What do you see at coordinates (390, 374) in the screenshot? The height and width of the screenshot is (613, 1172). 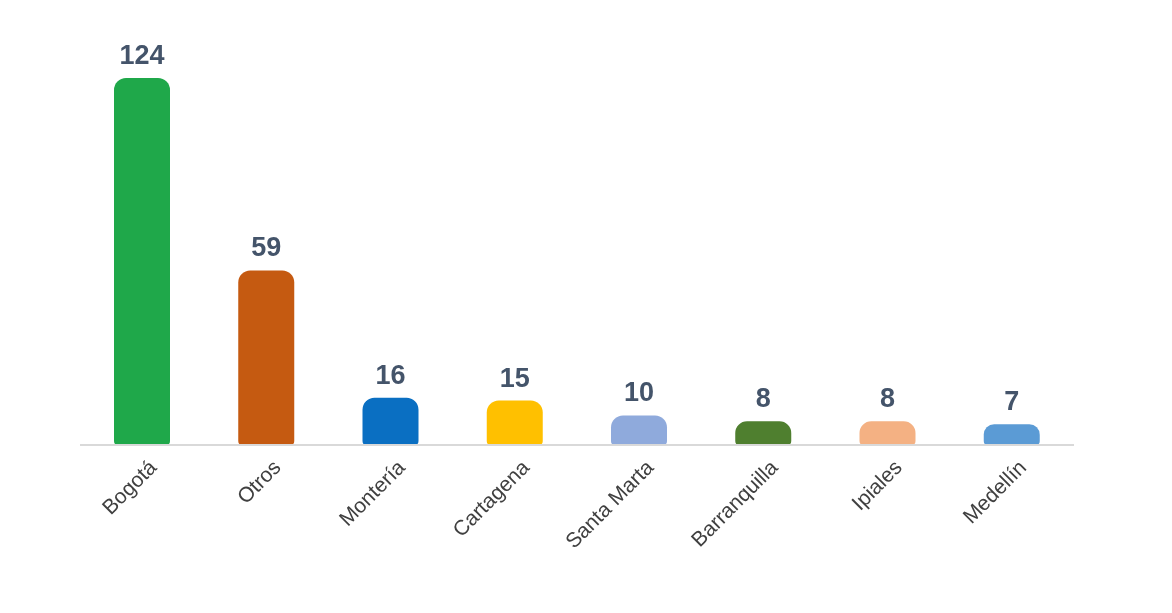 I see `data-label: 16` at bounding box center [390, 374].